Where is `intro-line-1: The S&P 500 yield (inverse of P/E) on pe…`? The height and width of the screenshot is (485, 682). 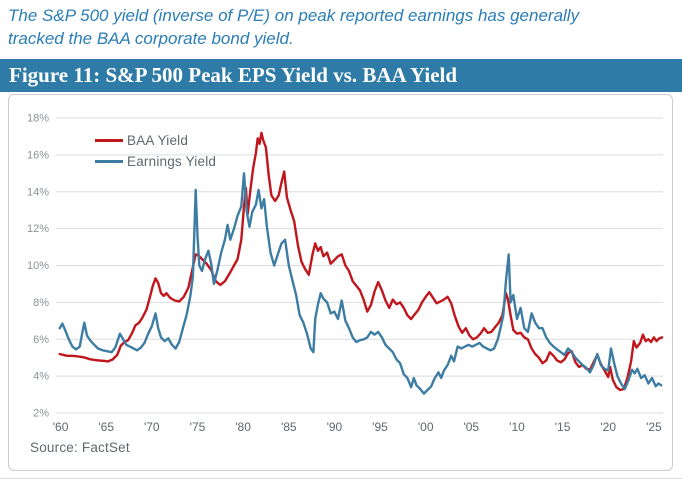 intro-line-1: The S&P 500 yield (inverse of P/E) on pe… is located at coordinates (294, 15).